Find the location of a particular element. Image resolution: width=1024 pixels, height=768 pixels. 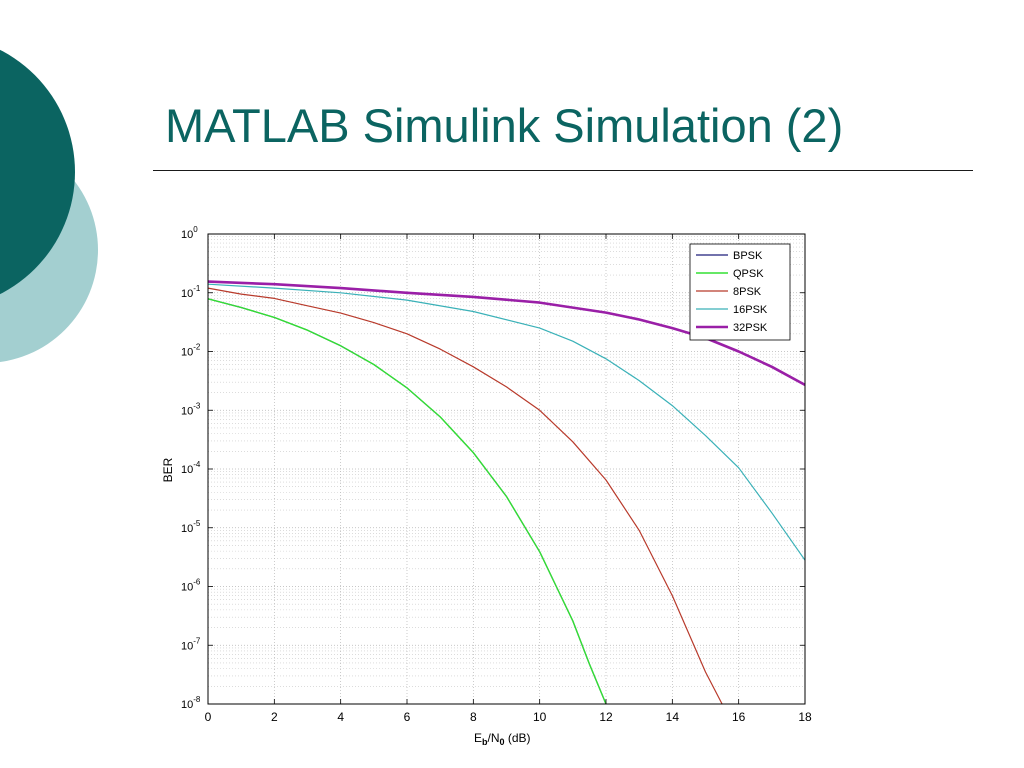

slide-title: MATLAB Simulink Simulation (2) is located at coordinates (504, 125).